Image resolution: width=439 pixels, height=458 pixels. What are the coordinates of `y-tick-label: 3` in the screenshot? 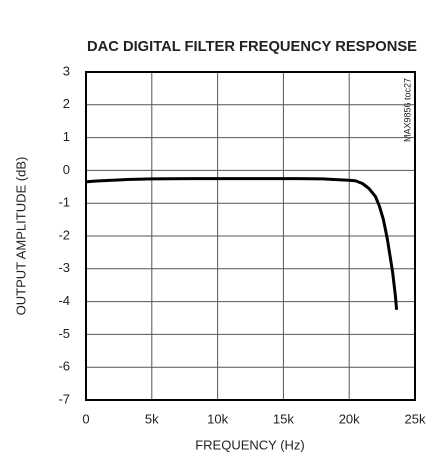 It's located at (66, 70).